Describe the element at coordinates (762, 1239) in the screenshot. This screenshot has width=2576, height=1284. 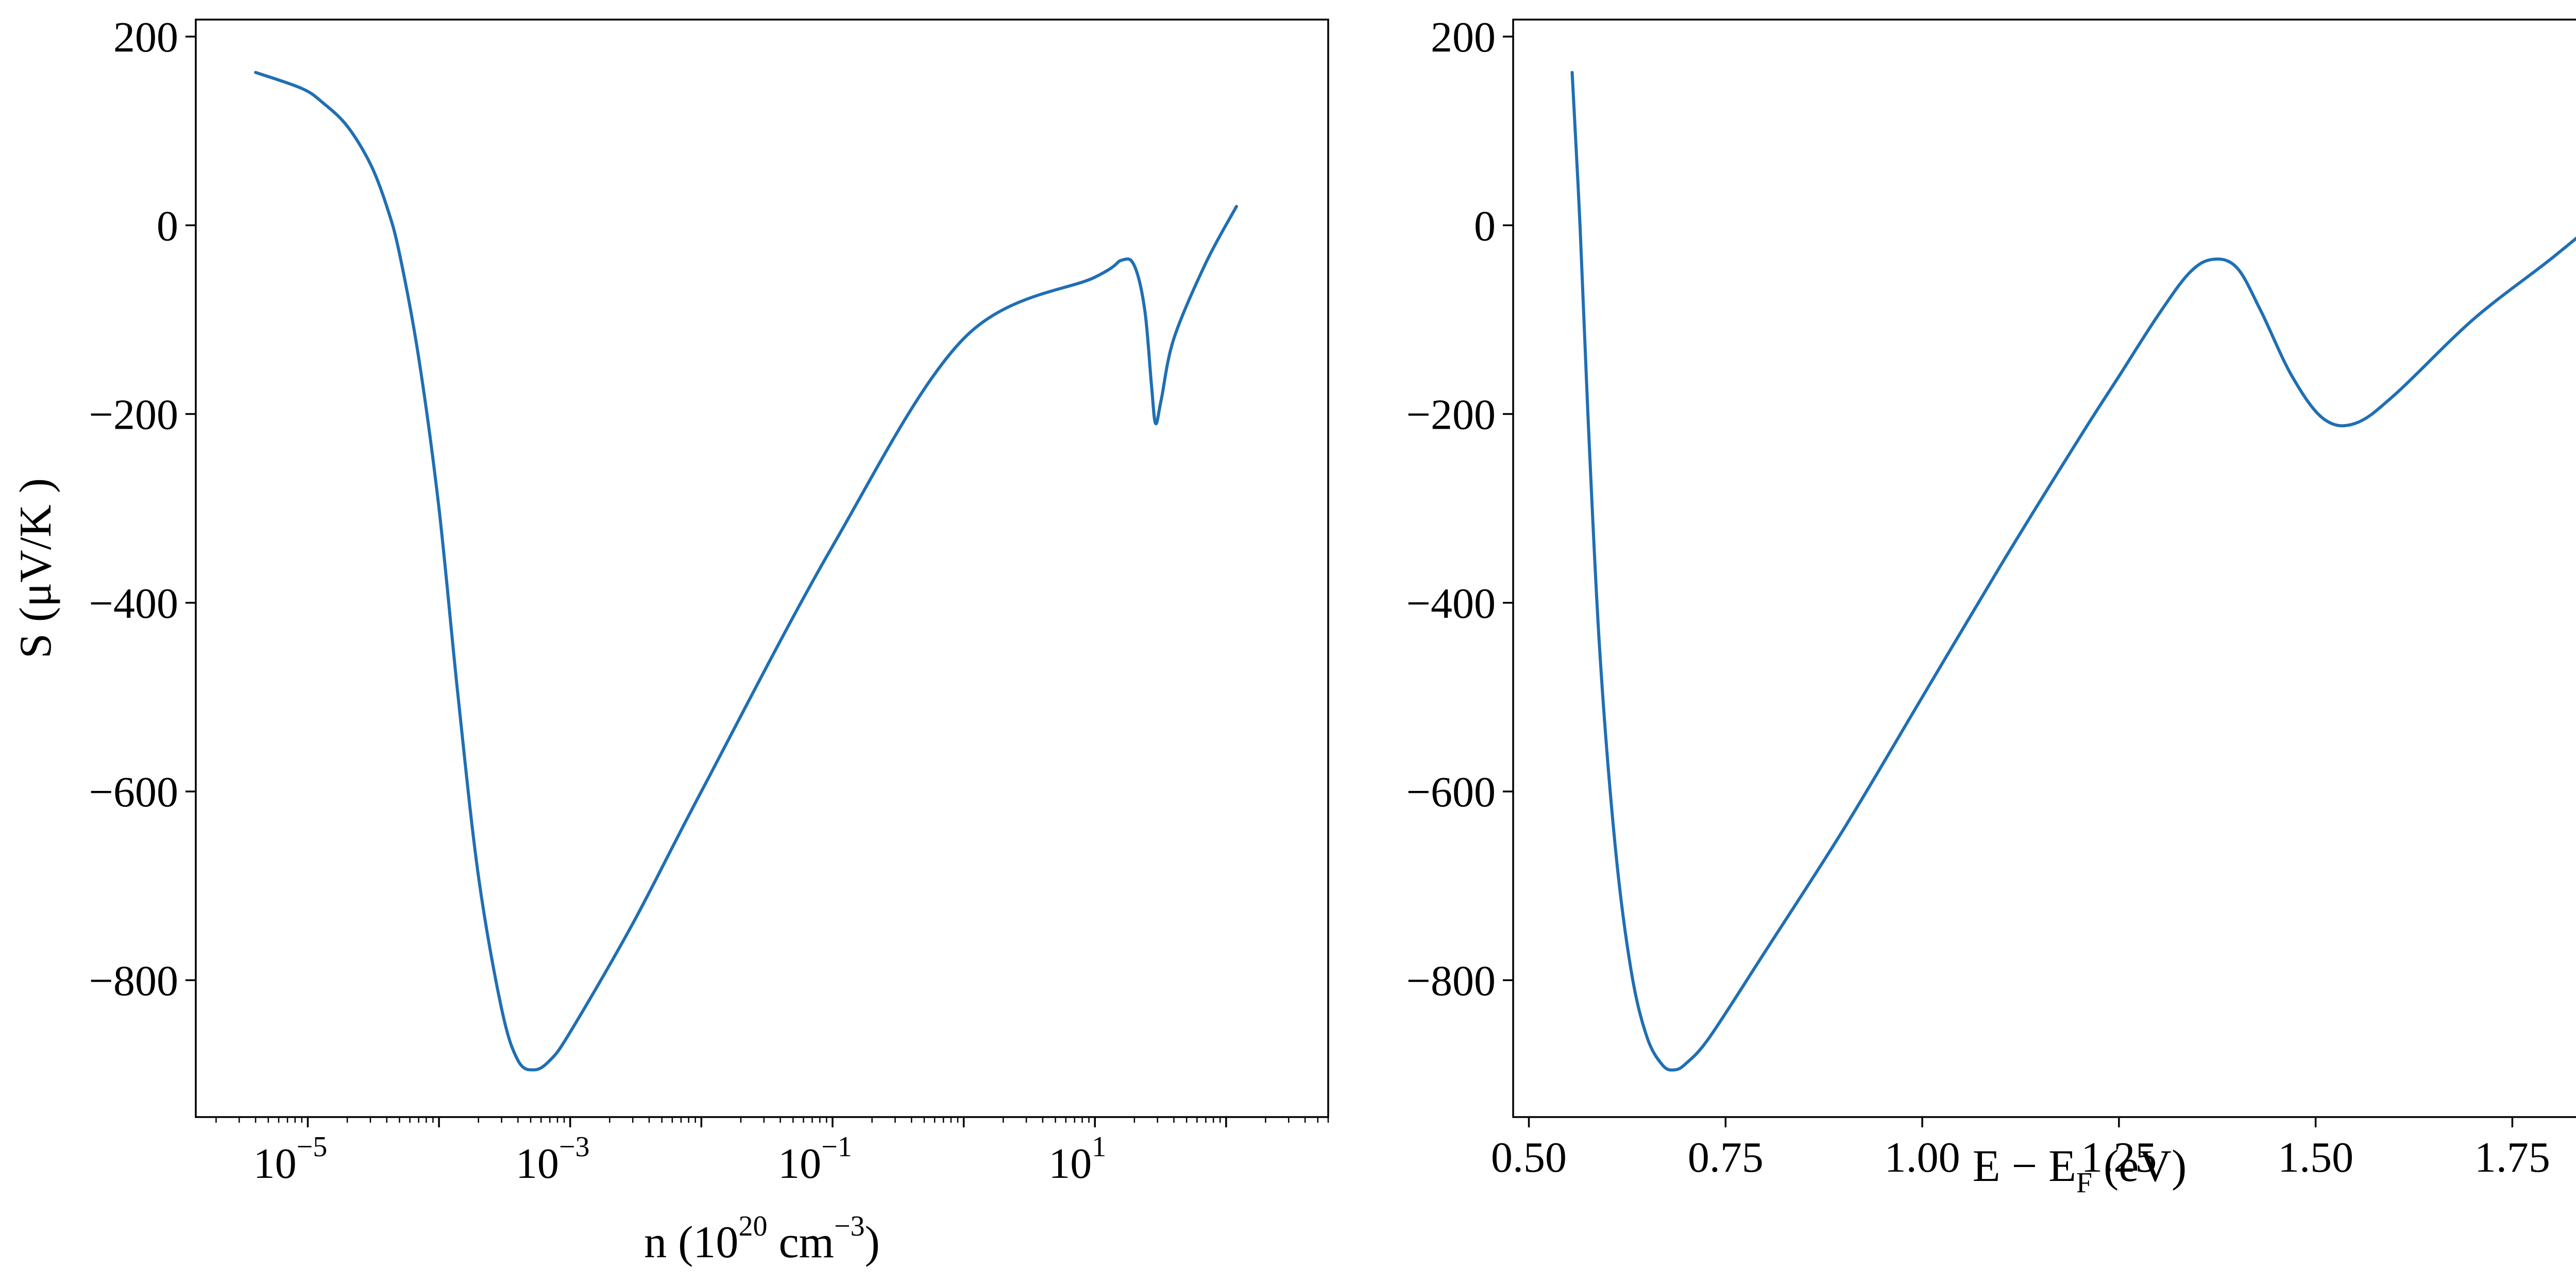
I see `x-axis-label: n (1020 cm−3)` at that location.